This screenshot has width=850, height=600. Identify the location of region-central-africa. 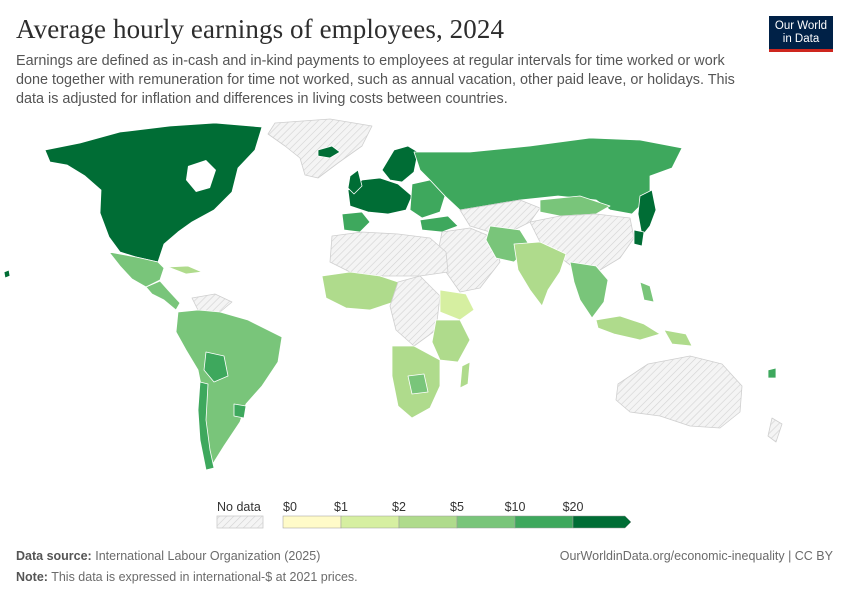
(415, 311).